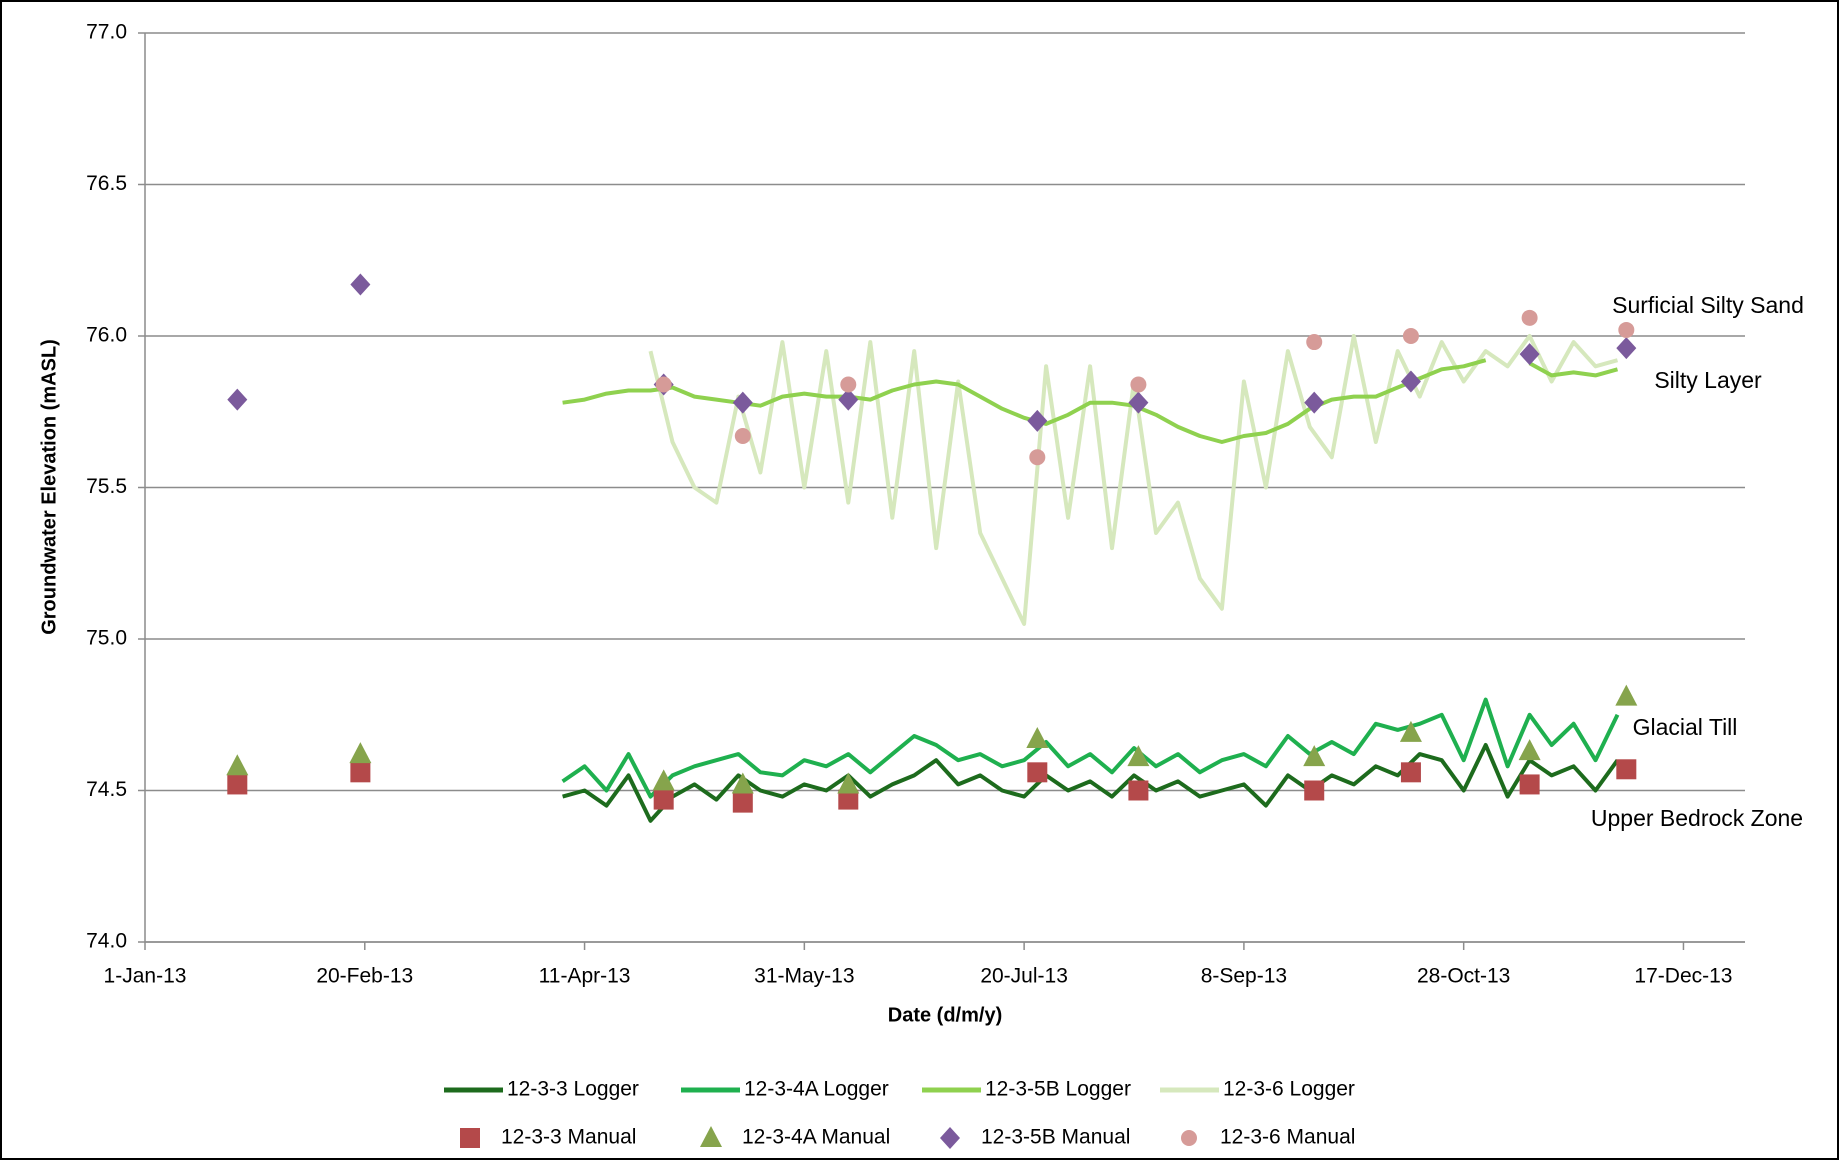  What do you see at coordinates (1055, 1137) in the screenshot?
I see `legend-label: 12-3-5B Manual` at bounding box center [1055, 1137].